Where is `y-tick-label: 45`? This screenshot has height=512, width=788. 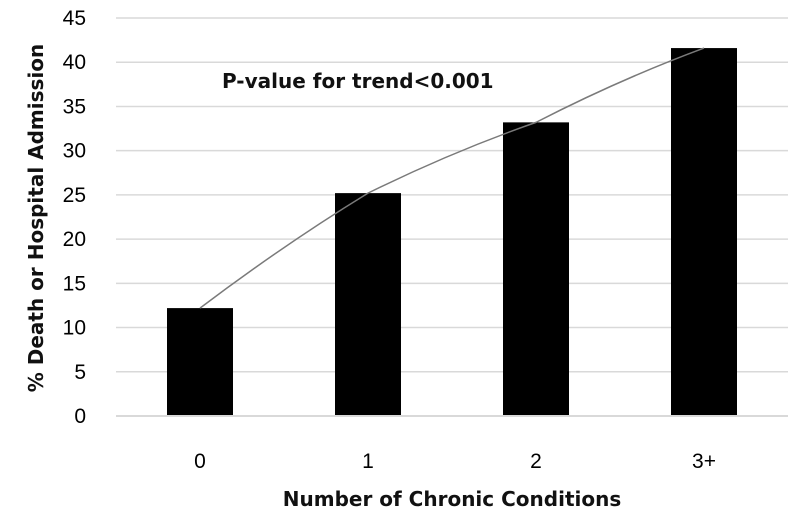
y-tick-label: 45 is located at coordinates (74, 18).